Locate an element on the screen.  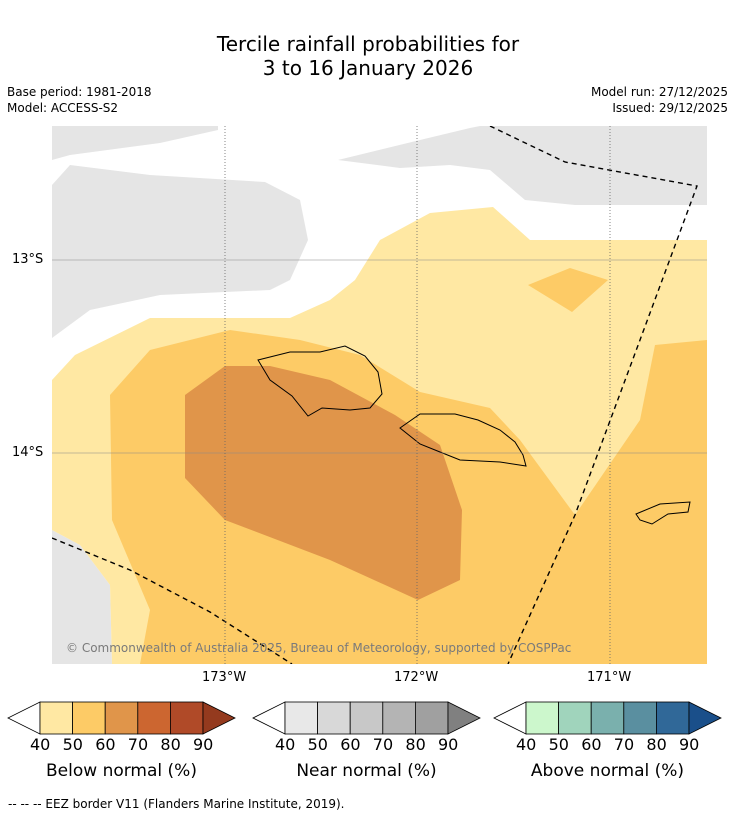
title-line-1: Tercile rainfall probabilities for is located at coordinates (368, 44).